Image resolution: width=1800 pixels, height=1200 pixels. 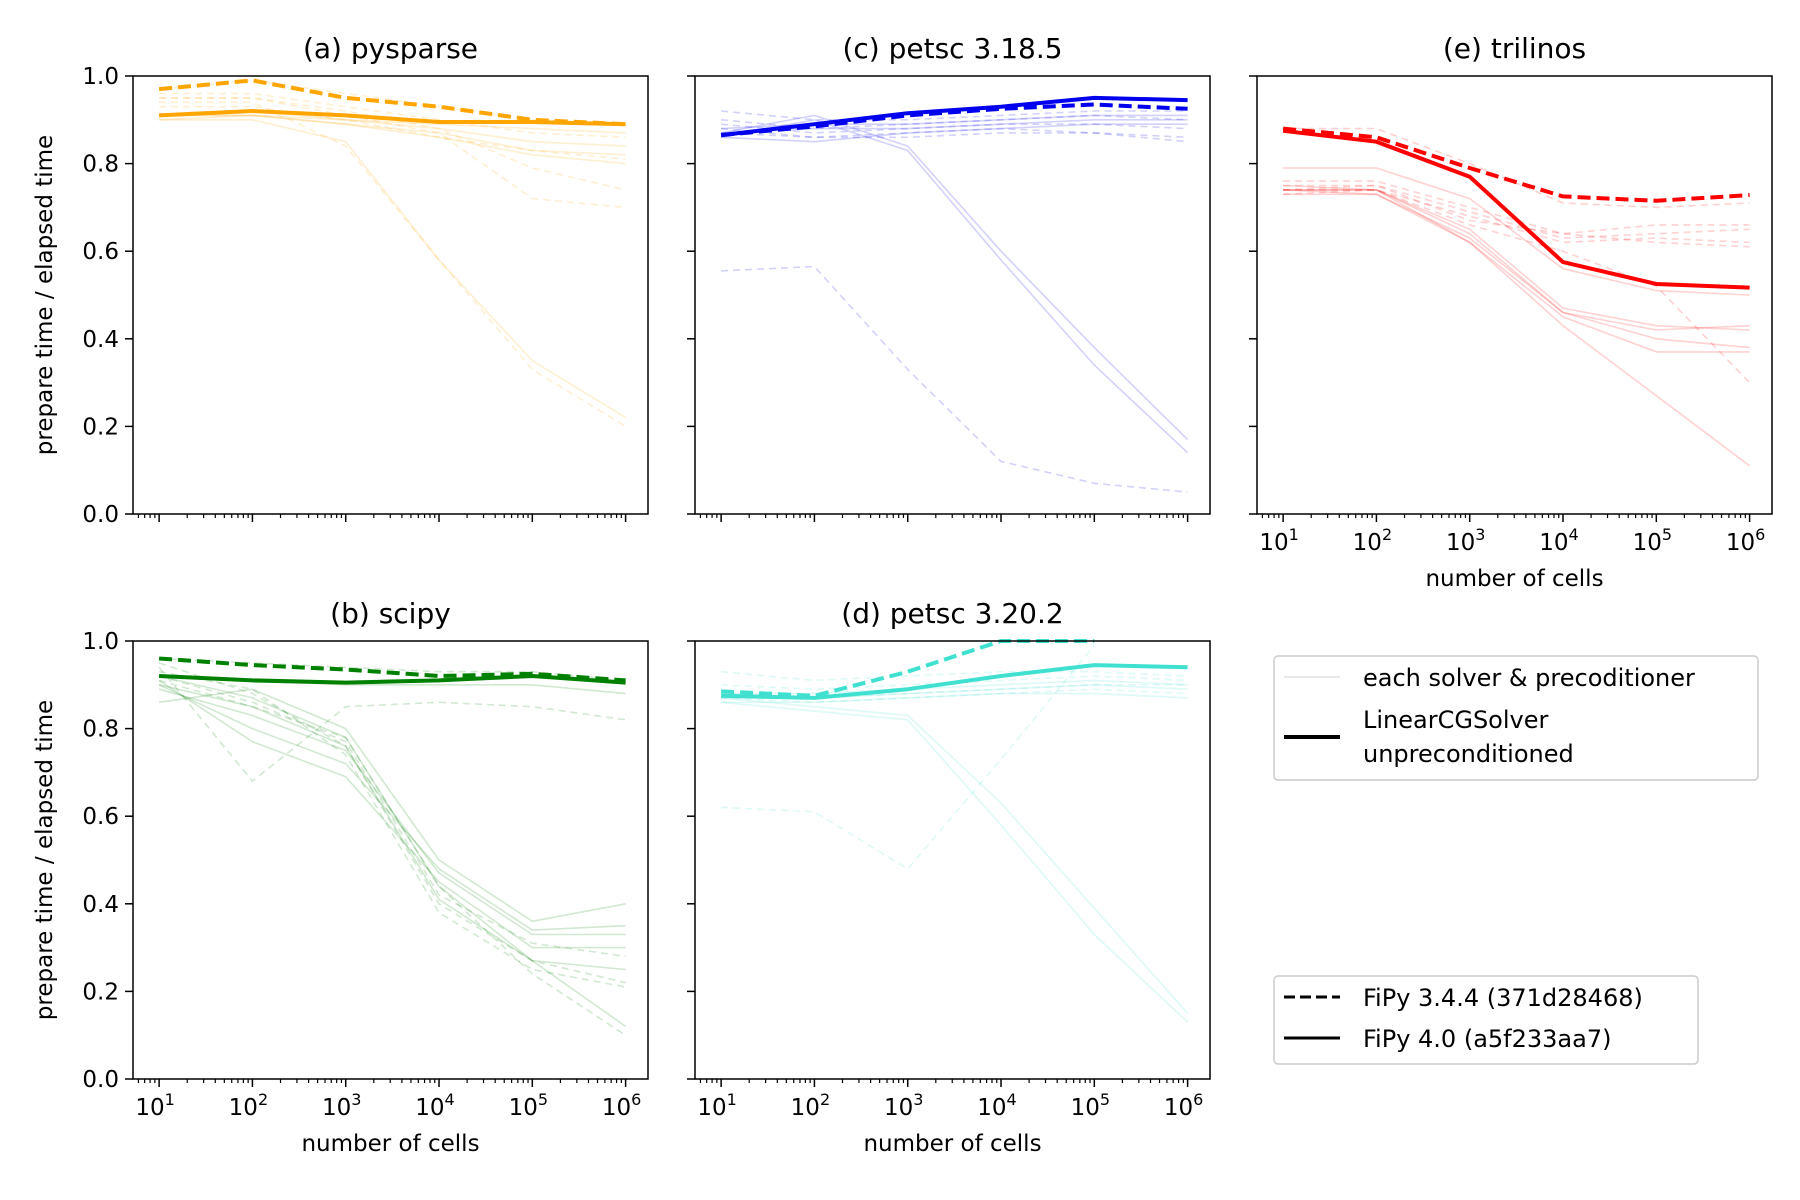 I want to click on legend-label-fipy-40: FiPy 4.0 (a5f233aa7), so click(x=1487, y=1039).